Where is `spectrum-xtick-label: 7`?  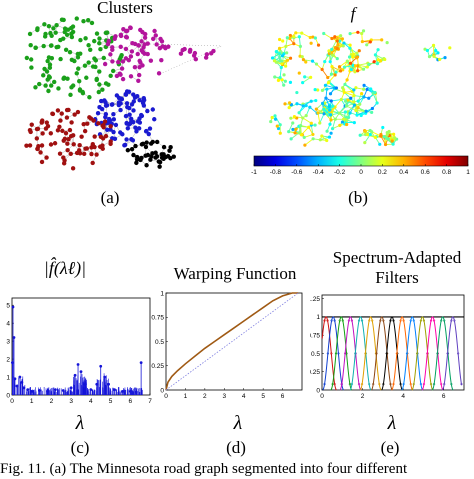 spectrum-xtick-label: 7 is located at coordinates (150, 401).